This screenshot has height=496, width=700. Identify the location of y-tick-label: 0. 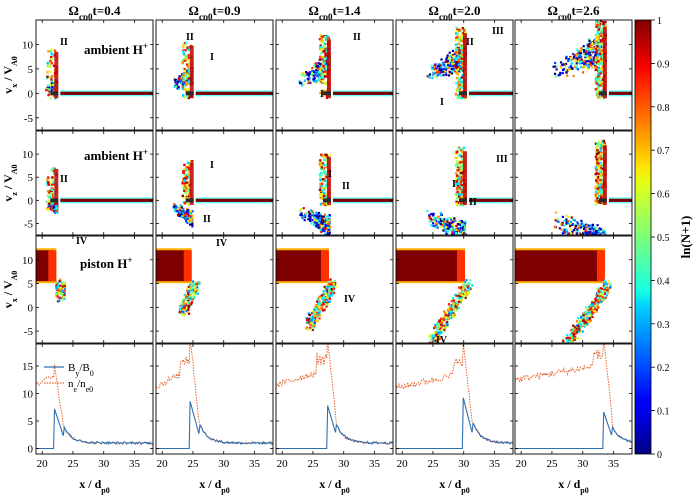
(31, 201).